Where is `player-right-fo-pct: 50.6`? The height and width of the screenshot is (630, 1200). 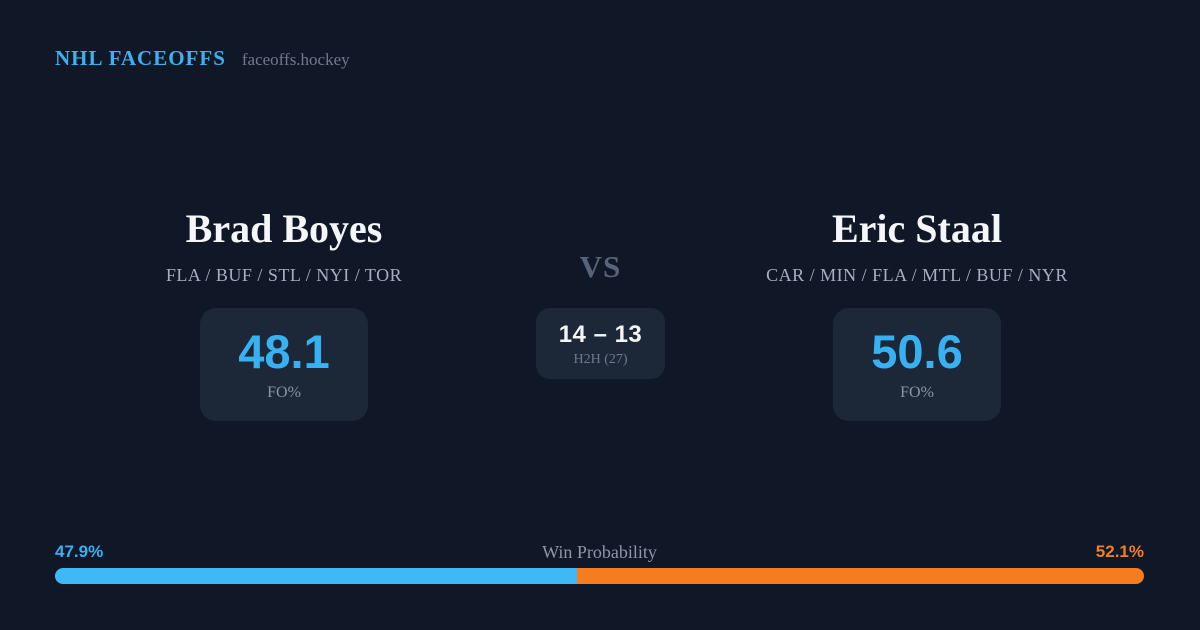
player-right-fo-pct: 50.6 is located at coordinates (917, 351).